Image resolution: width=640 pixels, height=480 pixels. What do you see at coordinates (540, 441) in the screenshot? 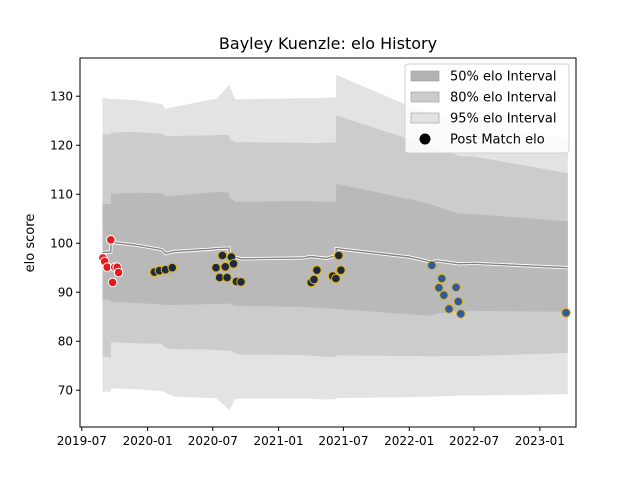
I see `x-tick-label: 2023-01` at bounding box center [540, 441].